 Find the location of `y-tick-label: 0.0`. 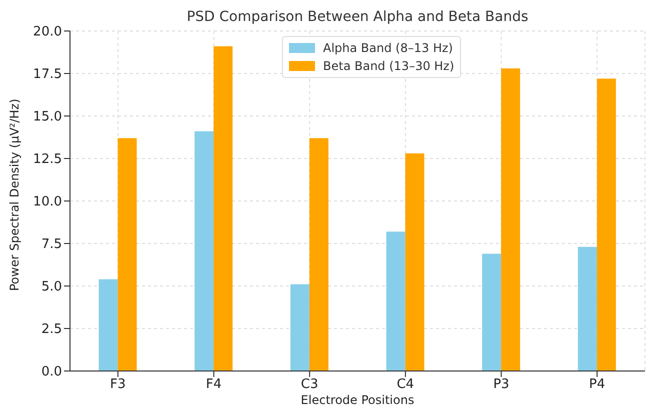

y-tick-label: 0.0 is located at coordinates (51, 372).